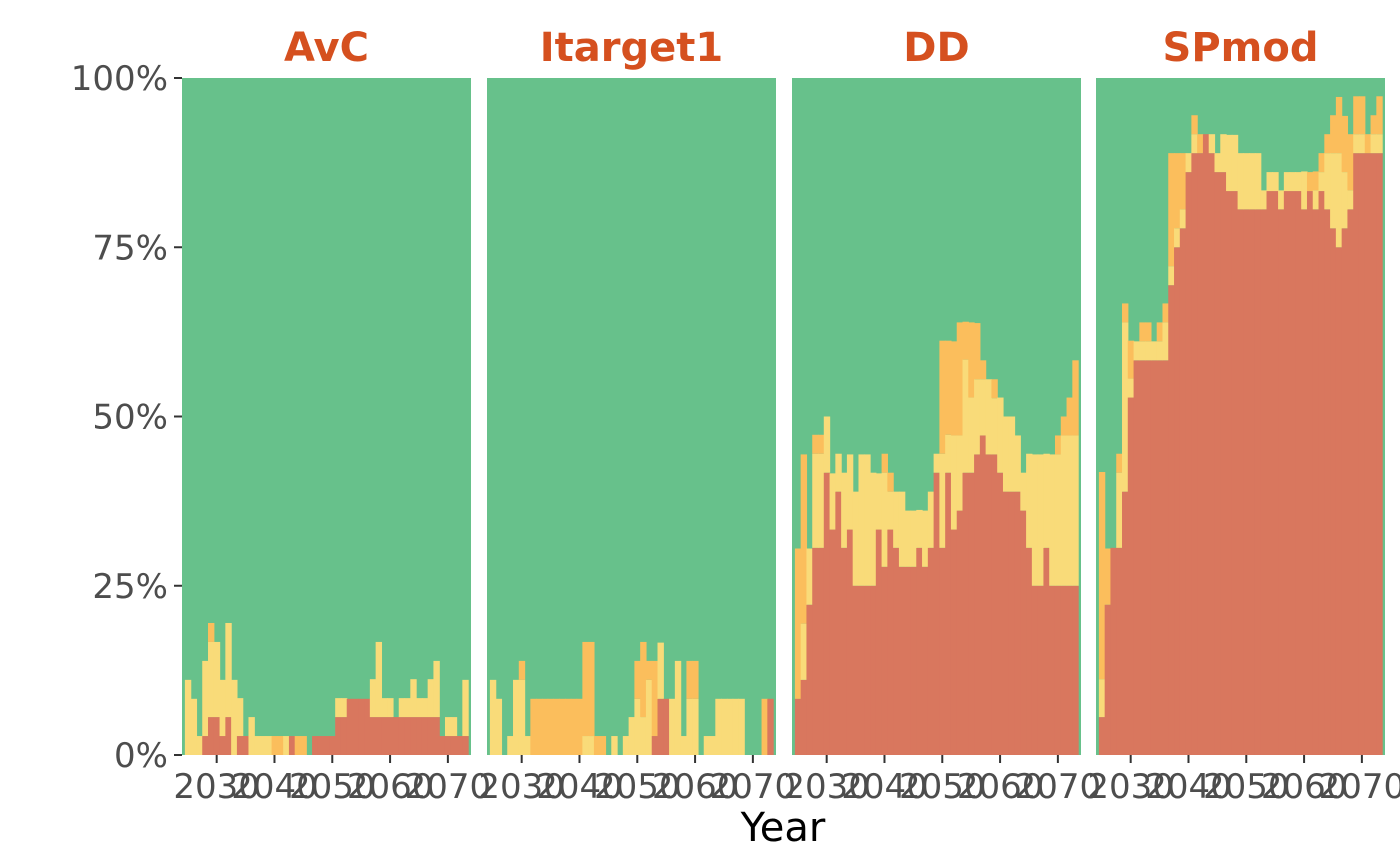  Describe the element at coordinates (274, 787) in the screenshot. I see `x-tick-label: 2040` at that location.